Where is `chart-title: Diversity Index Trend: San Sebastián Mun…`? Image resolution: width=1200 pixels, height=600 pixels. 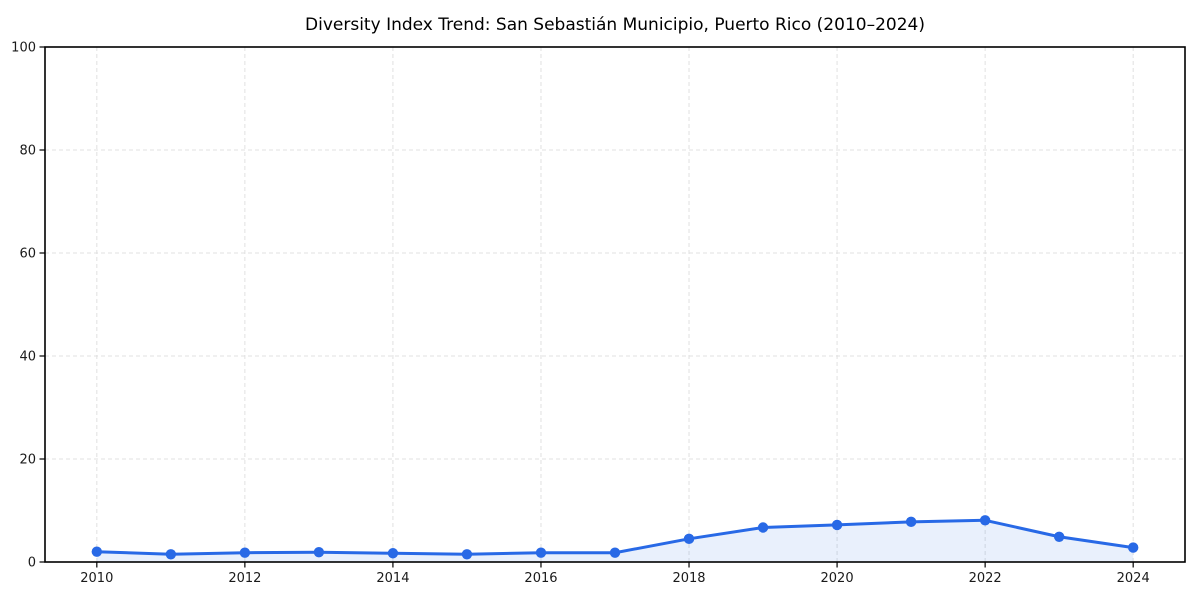 chart-title: Diversity Index Trend: San Sebastián Mun… is located at coordinates (615, 25).